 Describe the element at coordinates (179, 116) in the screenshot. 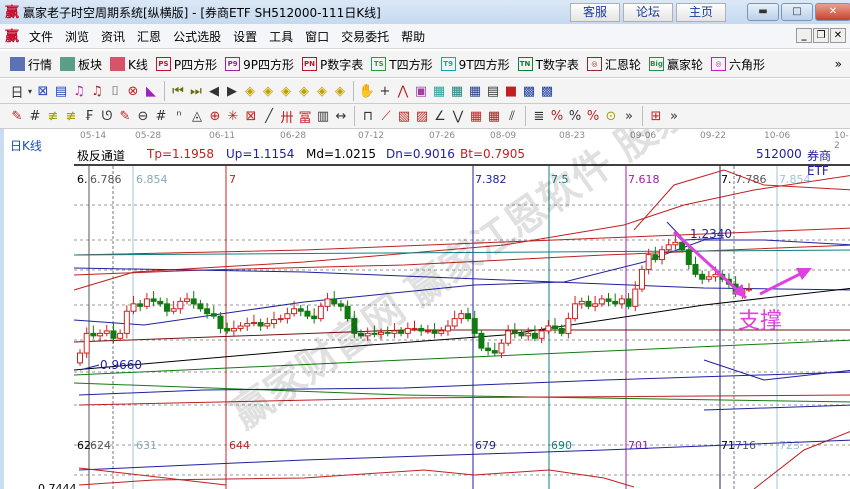

I see `n2-tool-icon: ⁿ` at that location.